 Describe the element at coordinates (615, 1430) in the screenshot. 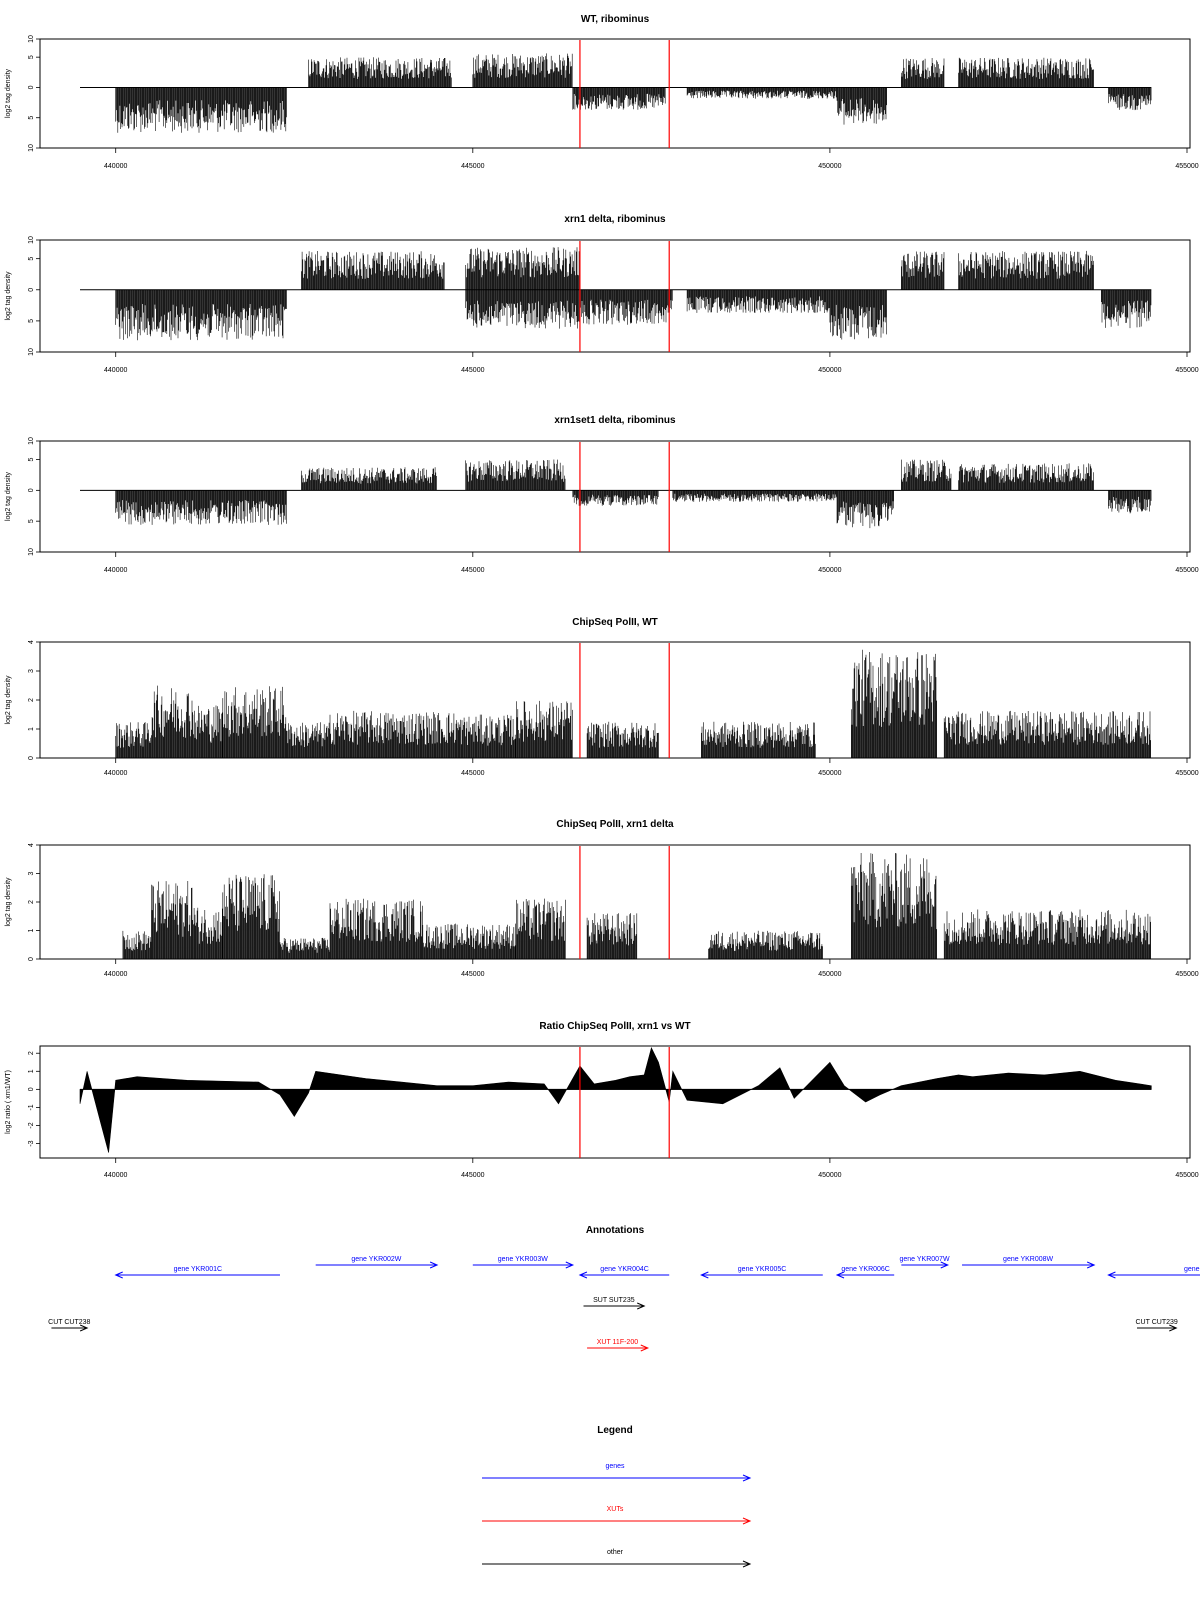

I see `legend-title: Legend` at that location.